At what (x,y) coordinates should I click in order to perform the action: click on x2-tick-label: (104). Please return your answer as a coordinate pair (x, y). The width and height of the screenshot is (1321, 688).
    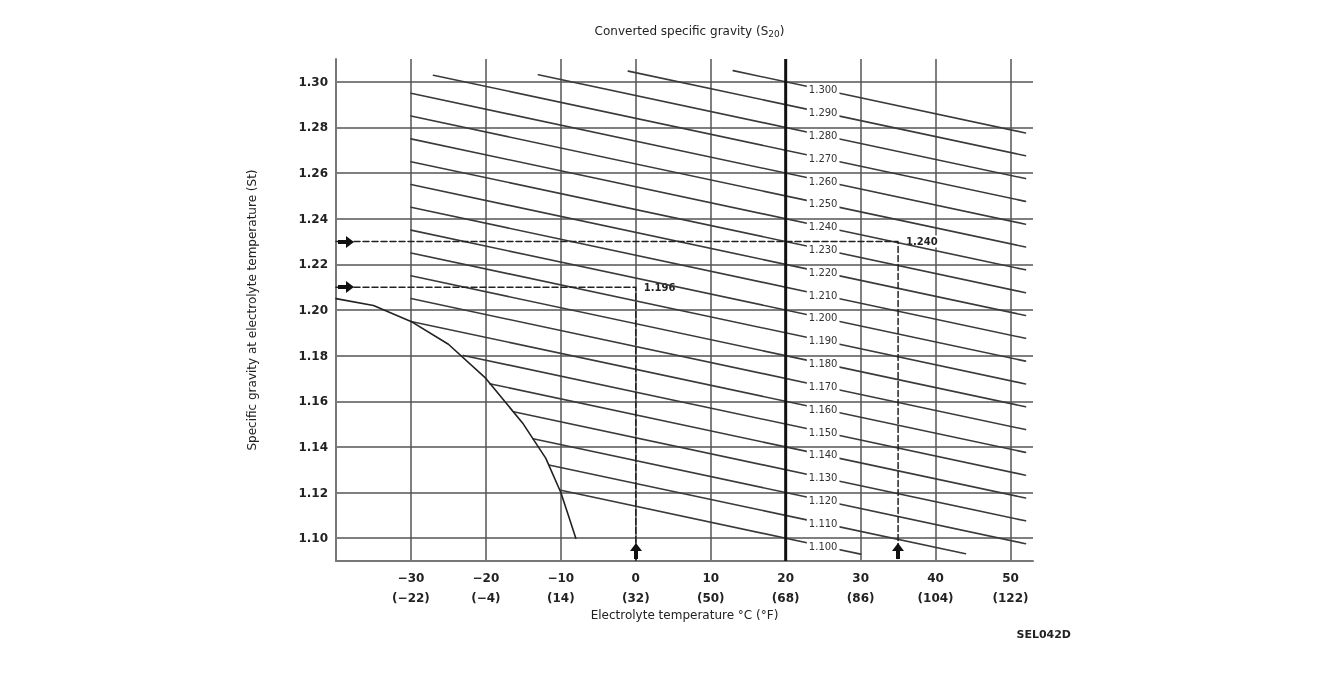
    Looking at the image, I should click on (935, 598).